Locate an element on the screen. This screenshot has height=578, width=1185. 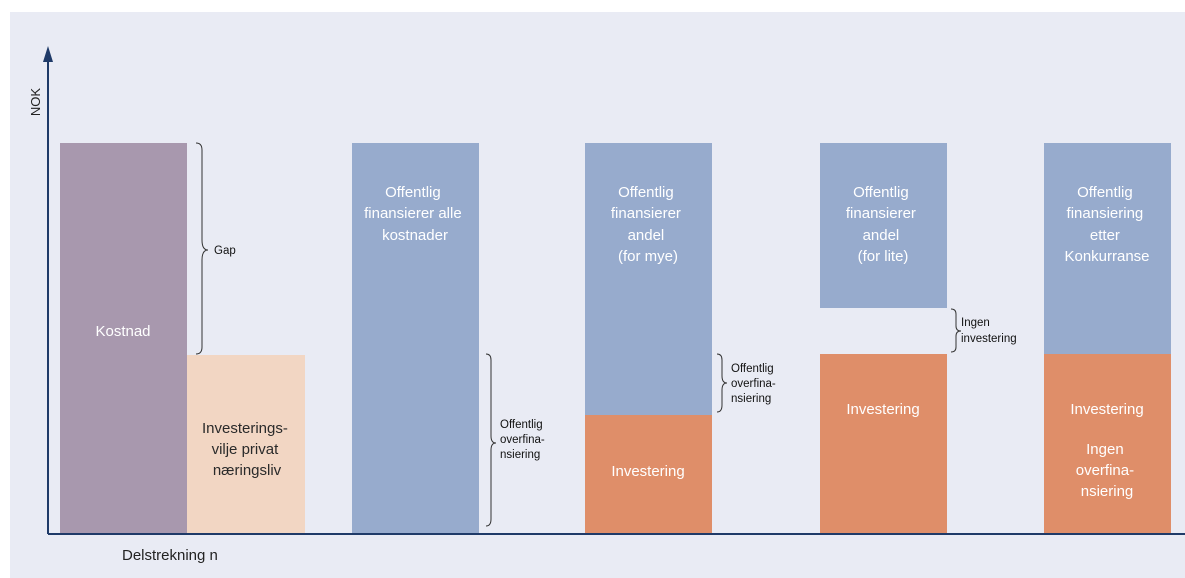
no-overfinancing-label: Ingen overfina- nsiering is located at coordinates (1107, 470).